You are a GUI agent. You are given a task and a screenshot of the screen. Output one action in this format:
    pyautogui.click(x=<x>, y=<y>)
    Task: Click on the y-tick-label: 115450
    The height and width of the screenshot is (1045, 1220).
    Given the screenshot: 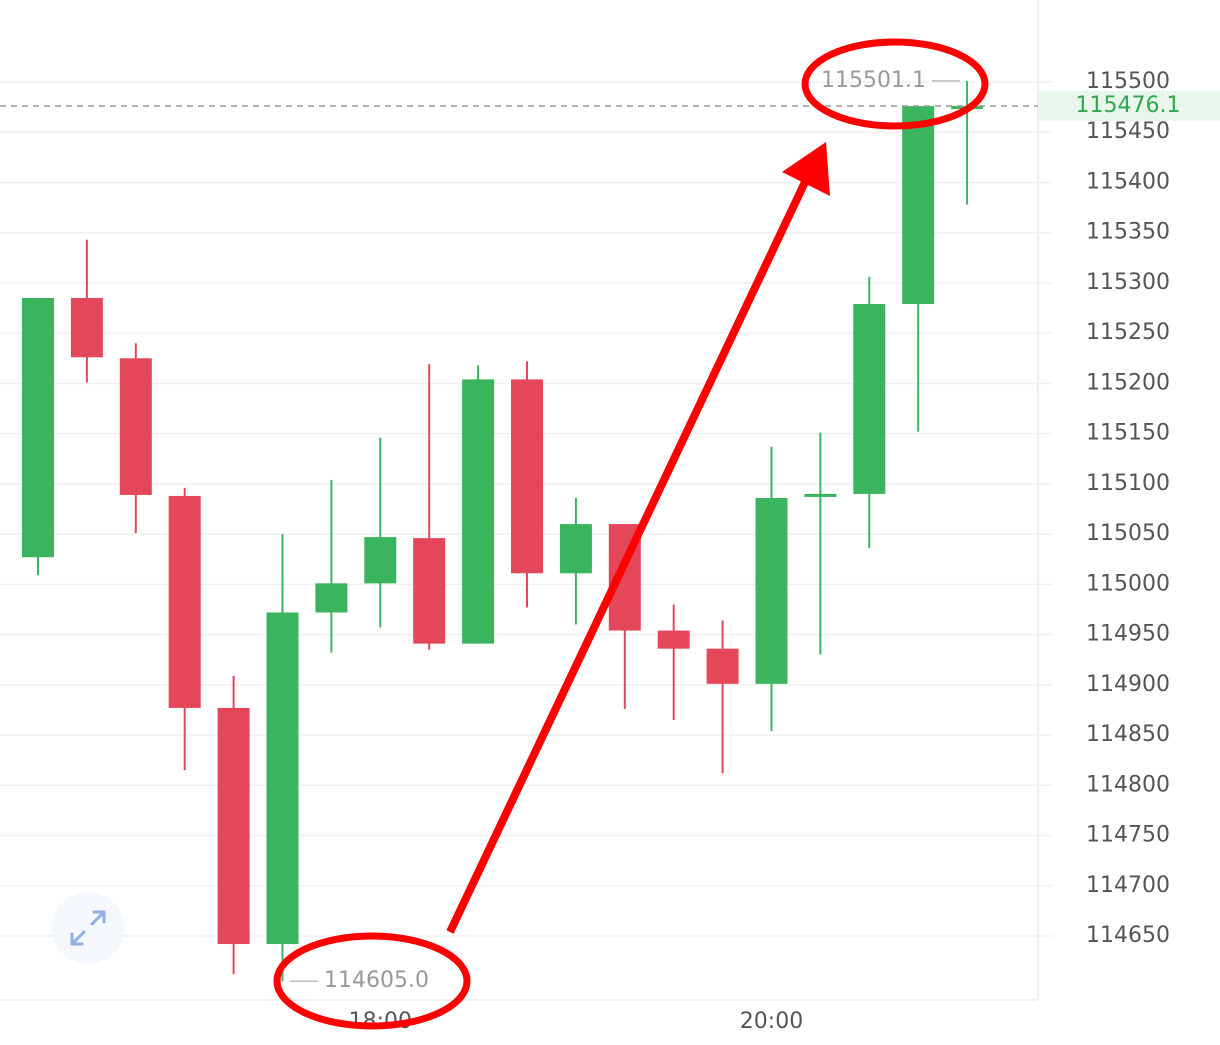 What is the action you would take?
    pyautogui.click(x=1128, y=131)
    